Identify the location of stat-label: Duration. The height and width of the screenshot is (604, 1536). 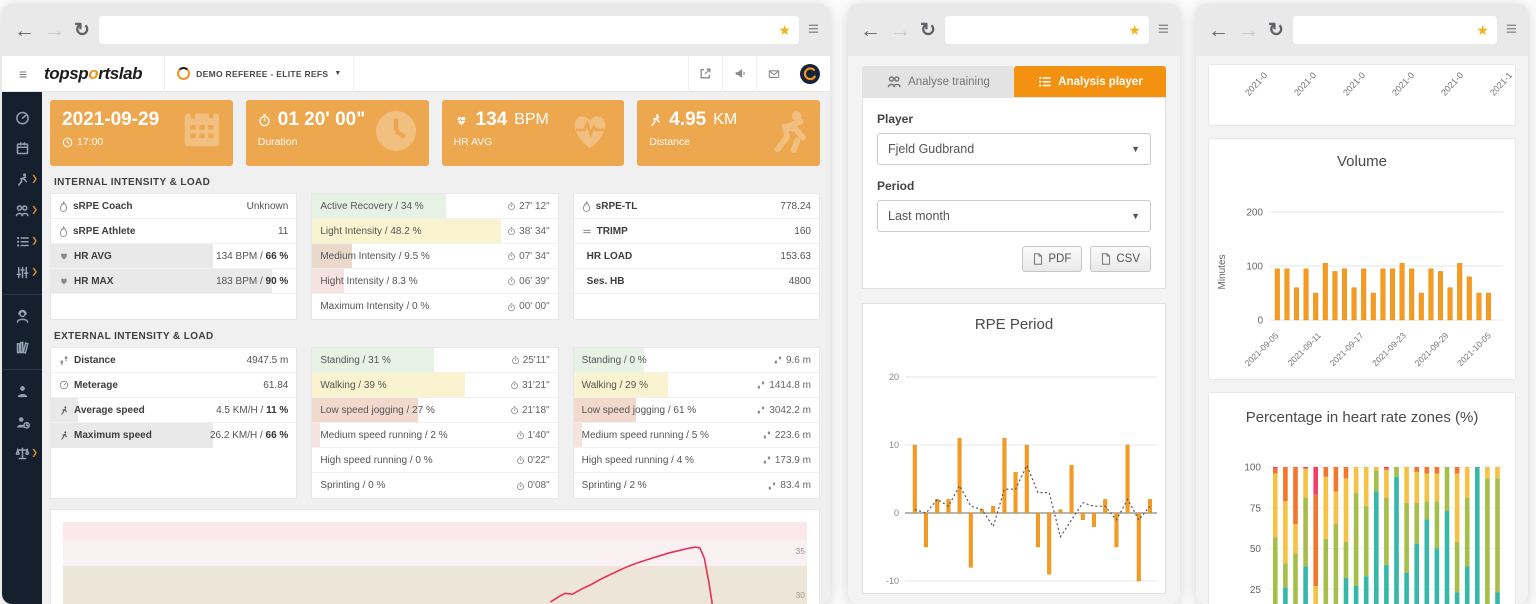
(277, 142).